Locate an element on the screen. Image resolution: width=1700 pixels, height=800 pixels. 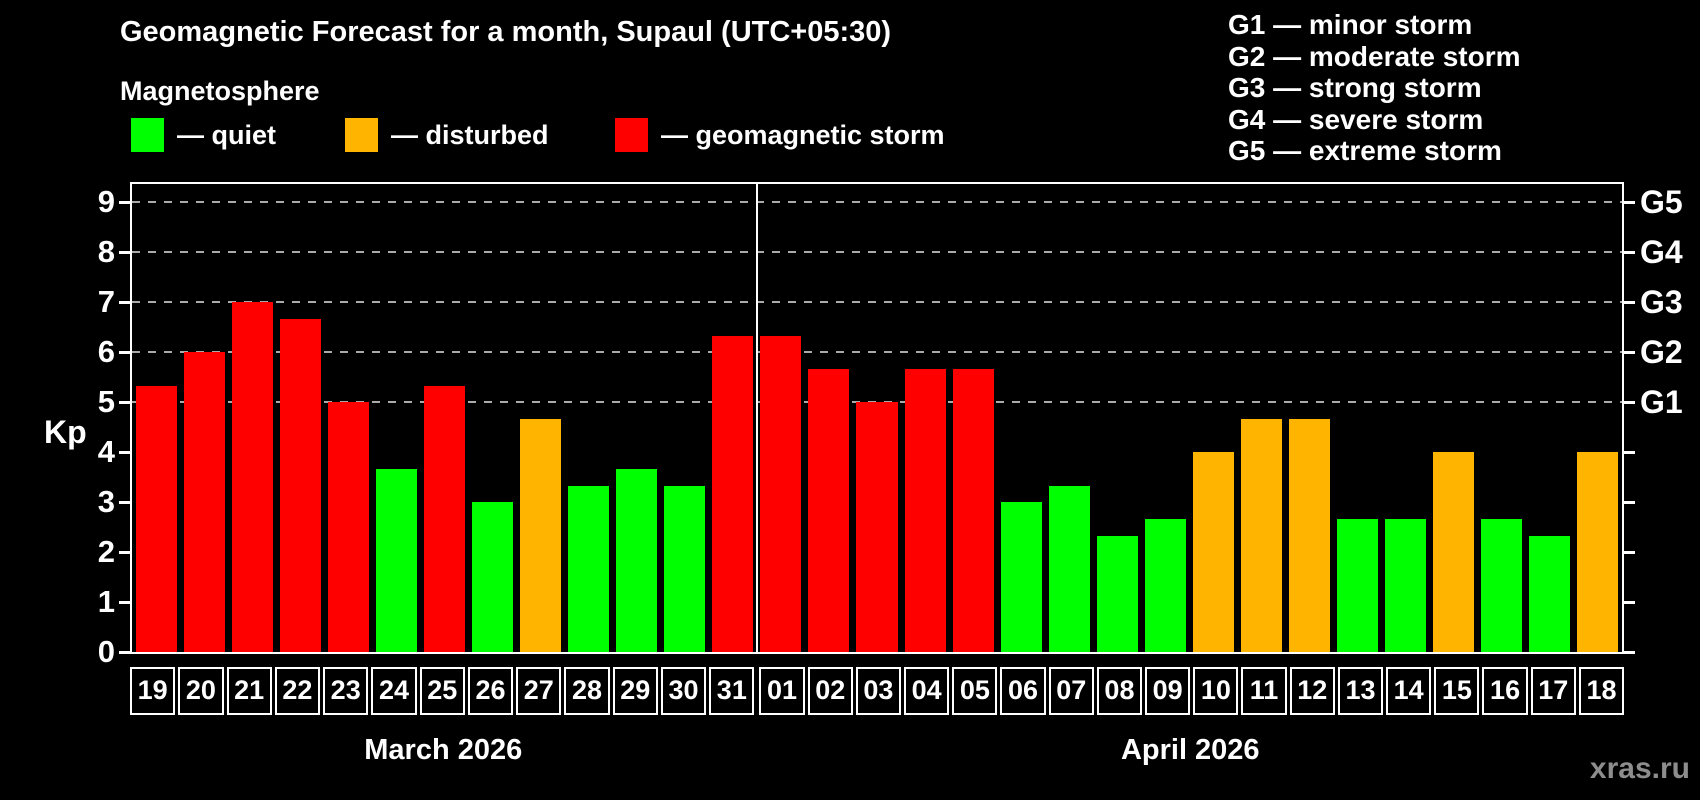
date-cell: 05 is located at coordinates (975, 691).